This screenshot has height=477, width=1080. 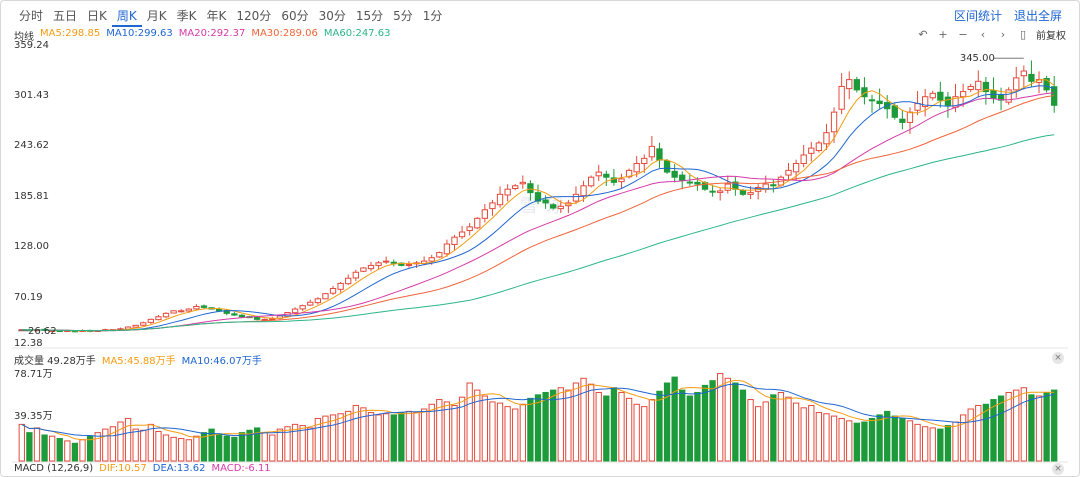 What do you see at coordinates (1037, 16) in the screenshot?
I see `exit-fullscreen-link: 退出全屏` at bounding box center [1037, 16].